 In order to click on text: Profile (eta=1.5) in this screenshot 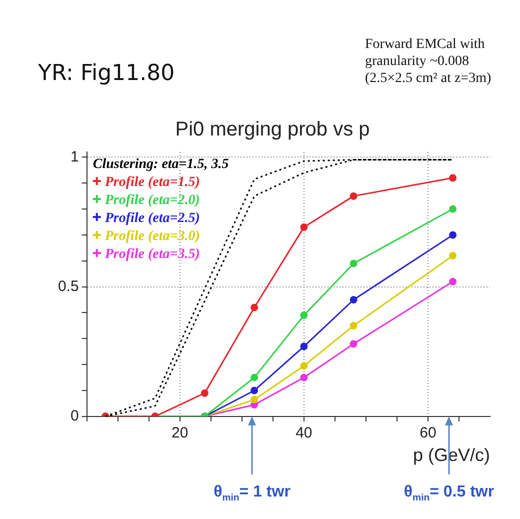, I will do `click(152, 182)`.